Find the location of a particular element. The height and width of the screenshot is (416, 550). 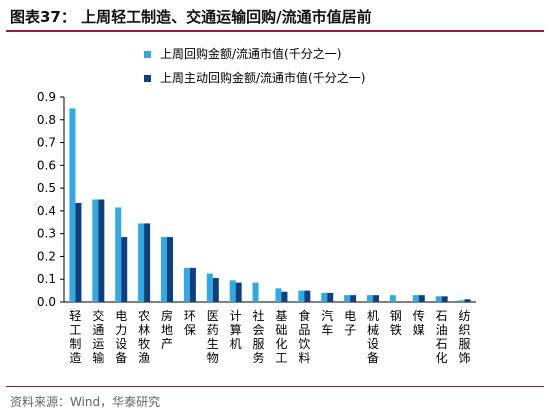

x-tick-label: 饮 is located at coordinates (304, 344).